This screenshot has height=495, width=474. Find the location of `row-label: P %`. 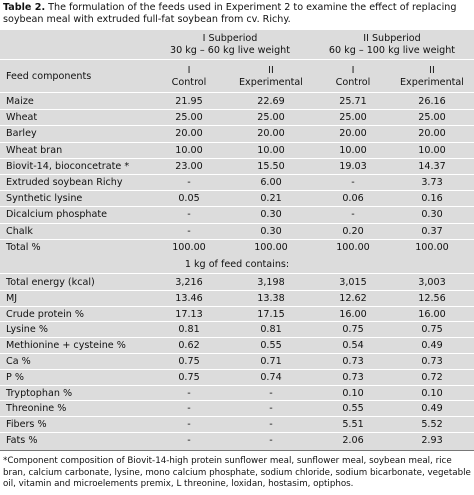

row-label: P % is located at coordinates (15, 377).